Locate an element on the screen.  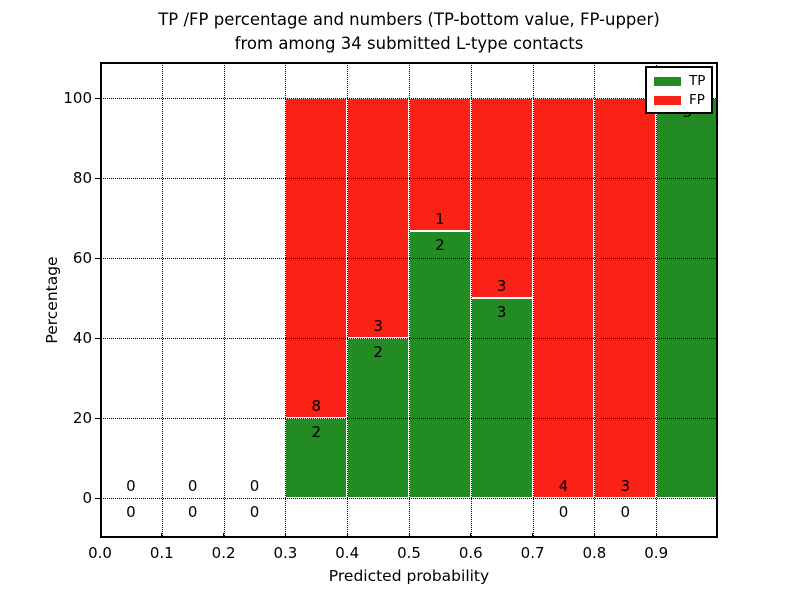
x-tick-label: 0.9 is located at coordinates (656, 553).